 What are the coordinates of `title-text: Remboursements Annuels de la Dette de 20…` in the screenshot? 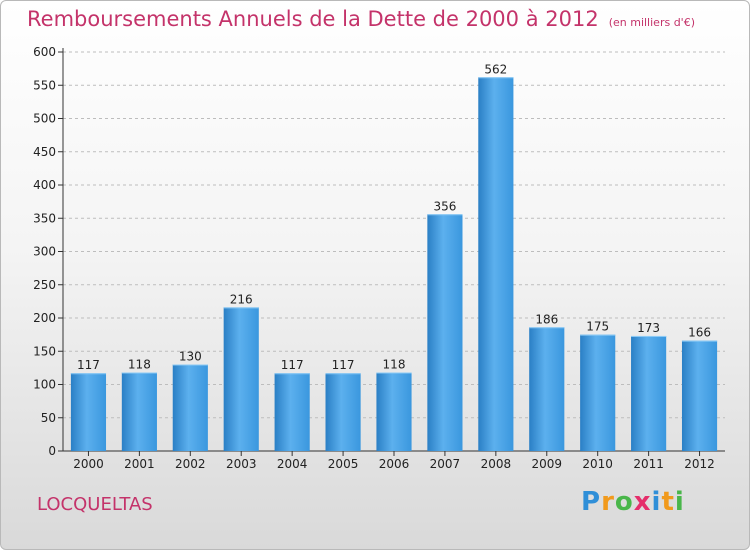 It's located at (313, 19).